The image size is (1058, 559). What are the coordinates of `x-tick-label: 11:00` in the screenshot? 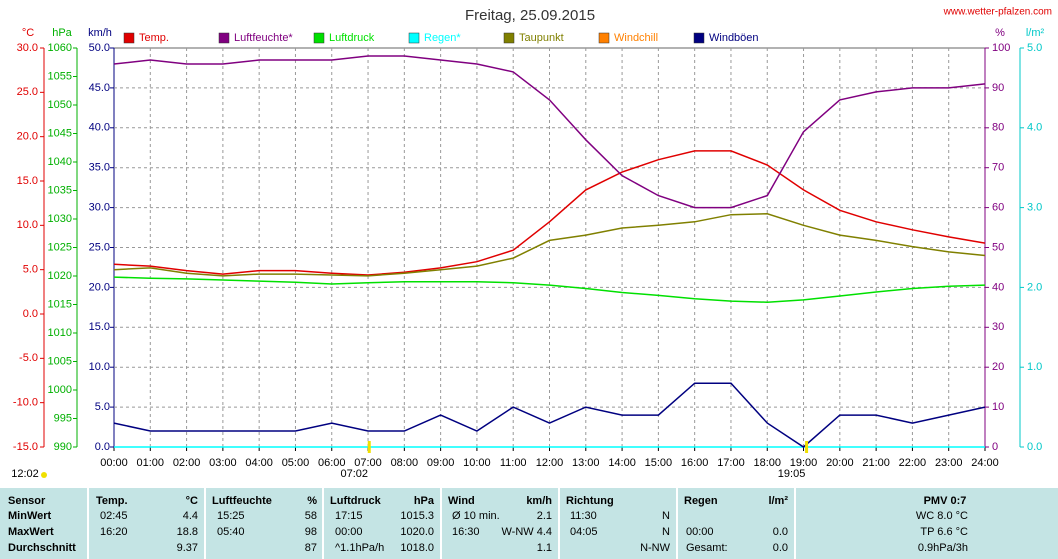 It's located at (513, 463).